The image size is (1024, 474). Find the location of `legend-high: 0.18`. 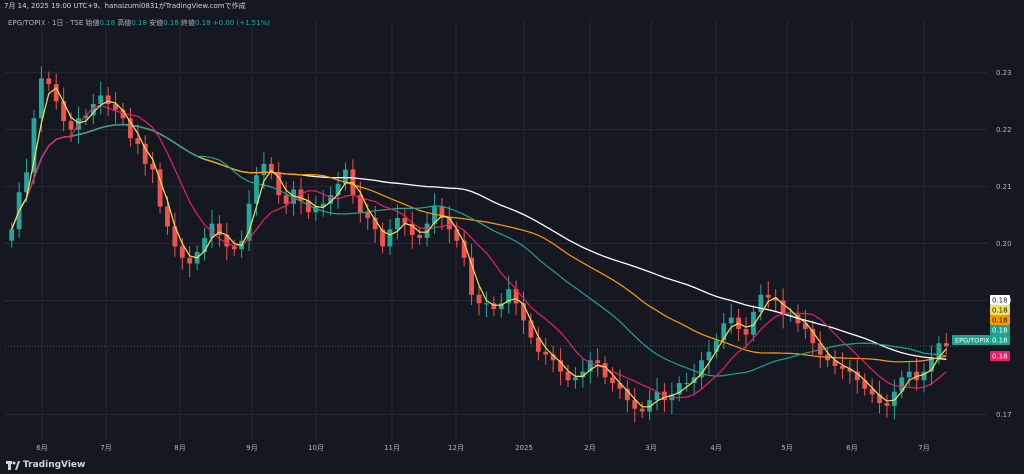

legend-high: 0.18 is located at coordinates (139, 23).